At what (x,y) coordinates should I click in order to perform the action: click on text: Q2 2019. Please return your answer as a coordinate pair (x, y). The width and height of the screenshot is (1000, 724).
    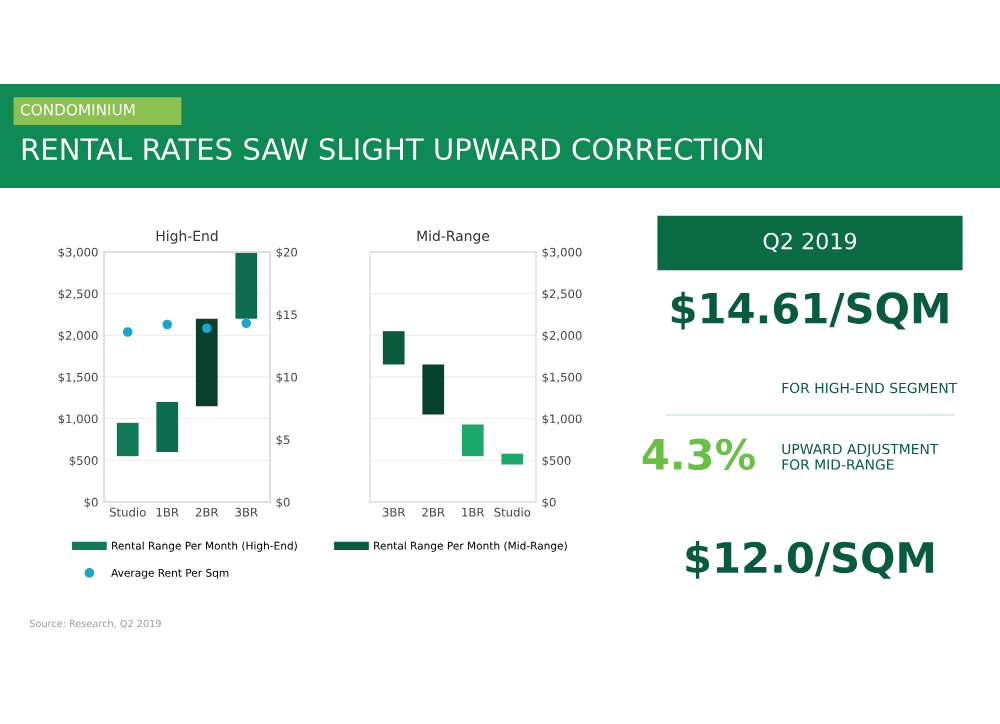
    Looking at the image, I should click on (810, 242).